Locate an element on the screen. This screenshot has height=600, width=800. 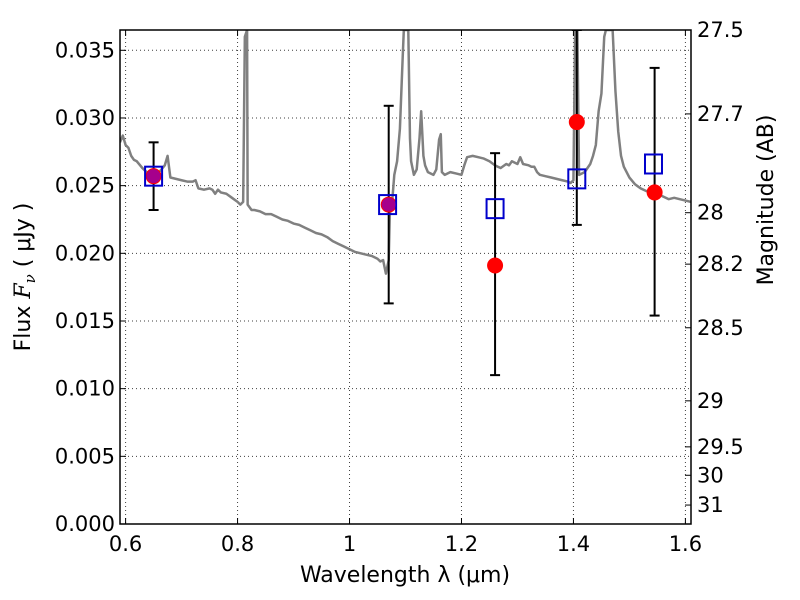
y-axis-label-left: Flux Fν ( μJy ) is located at coordinates (25, 277).